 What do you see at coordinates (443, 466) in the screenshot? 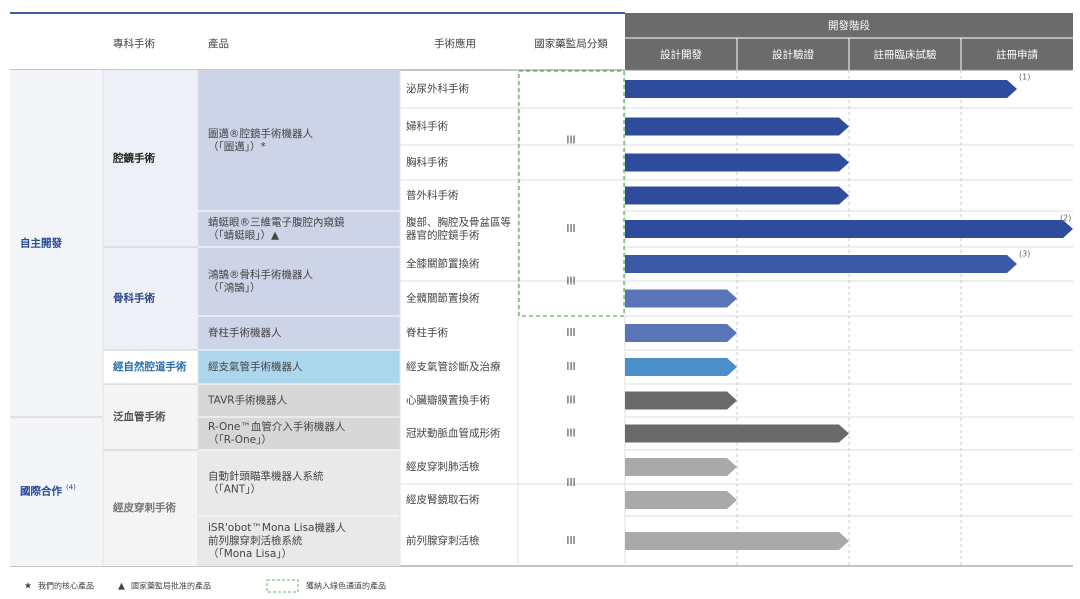
I see `application-label: 經皮穿刺肺活檢` at bounding box center [443, 466].